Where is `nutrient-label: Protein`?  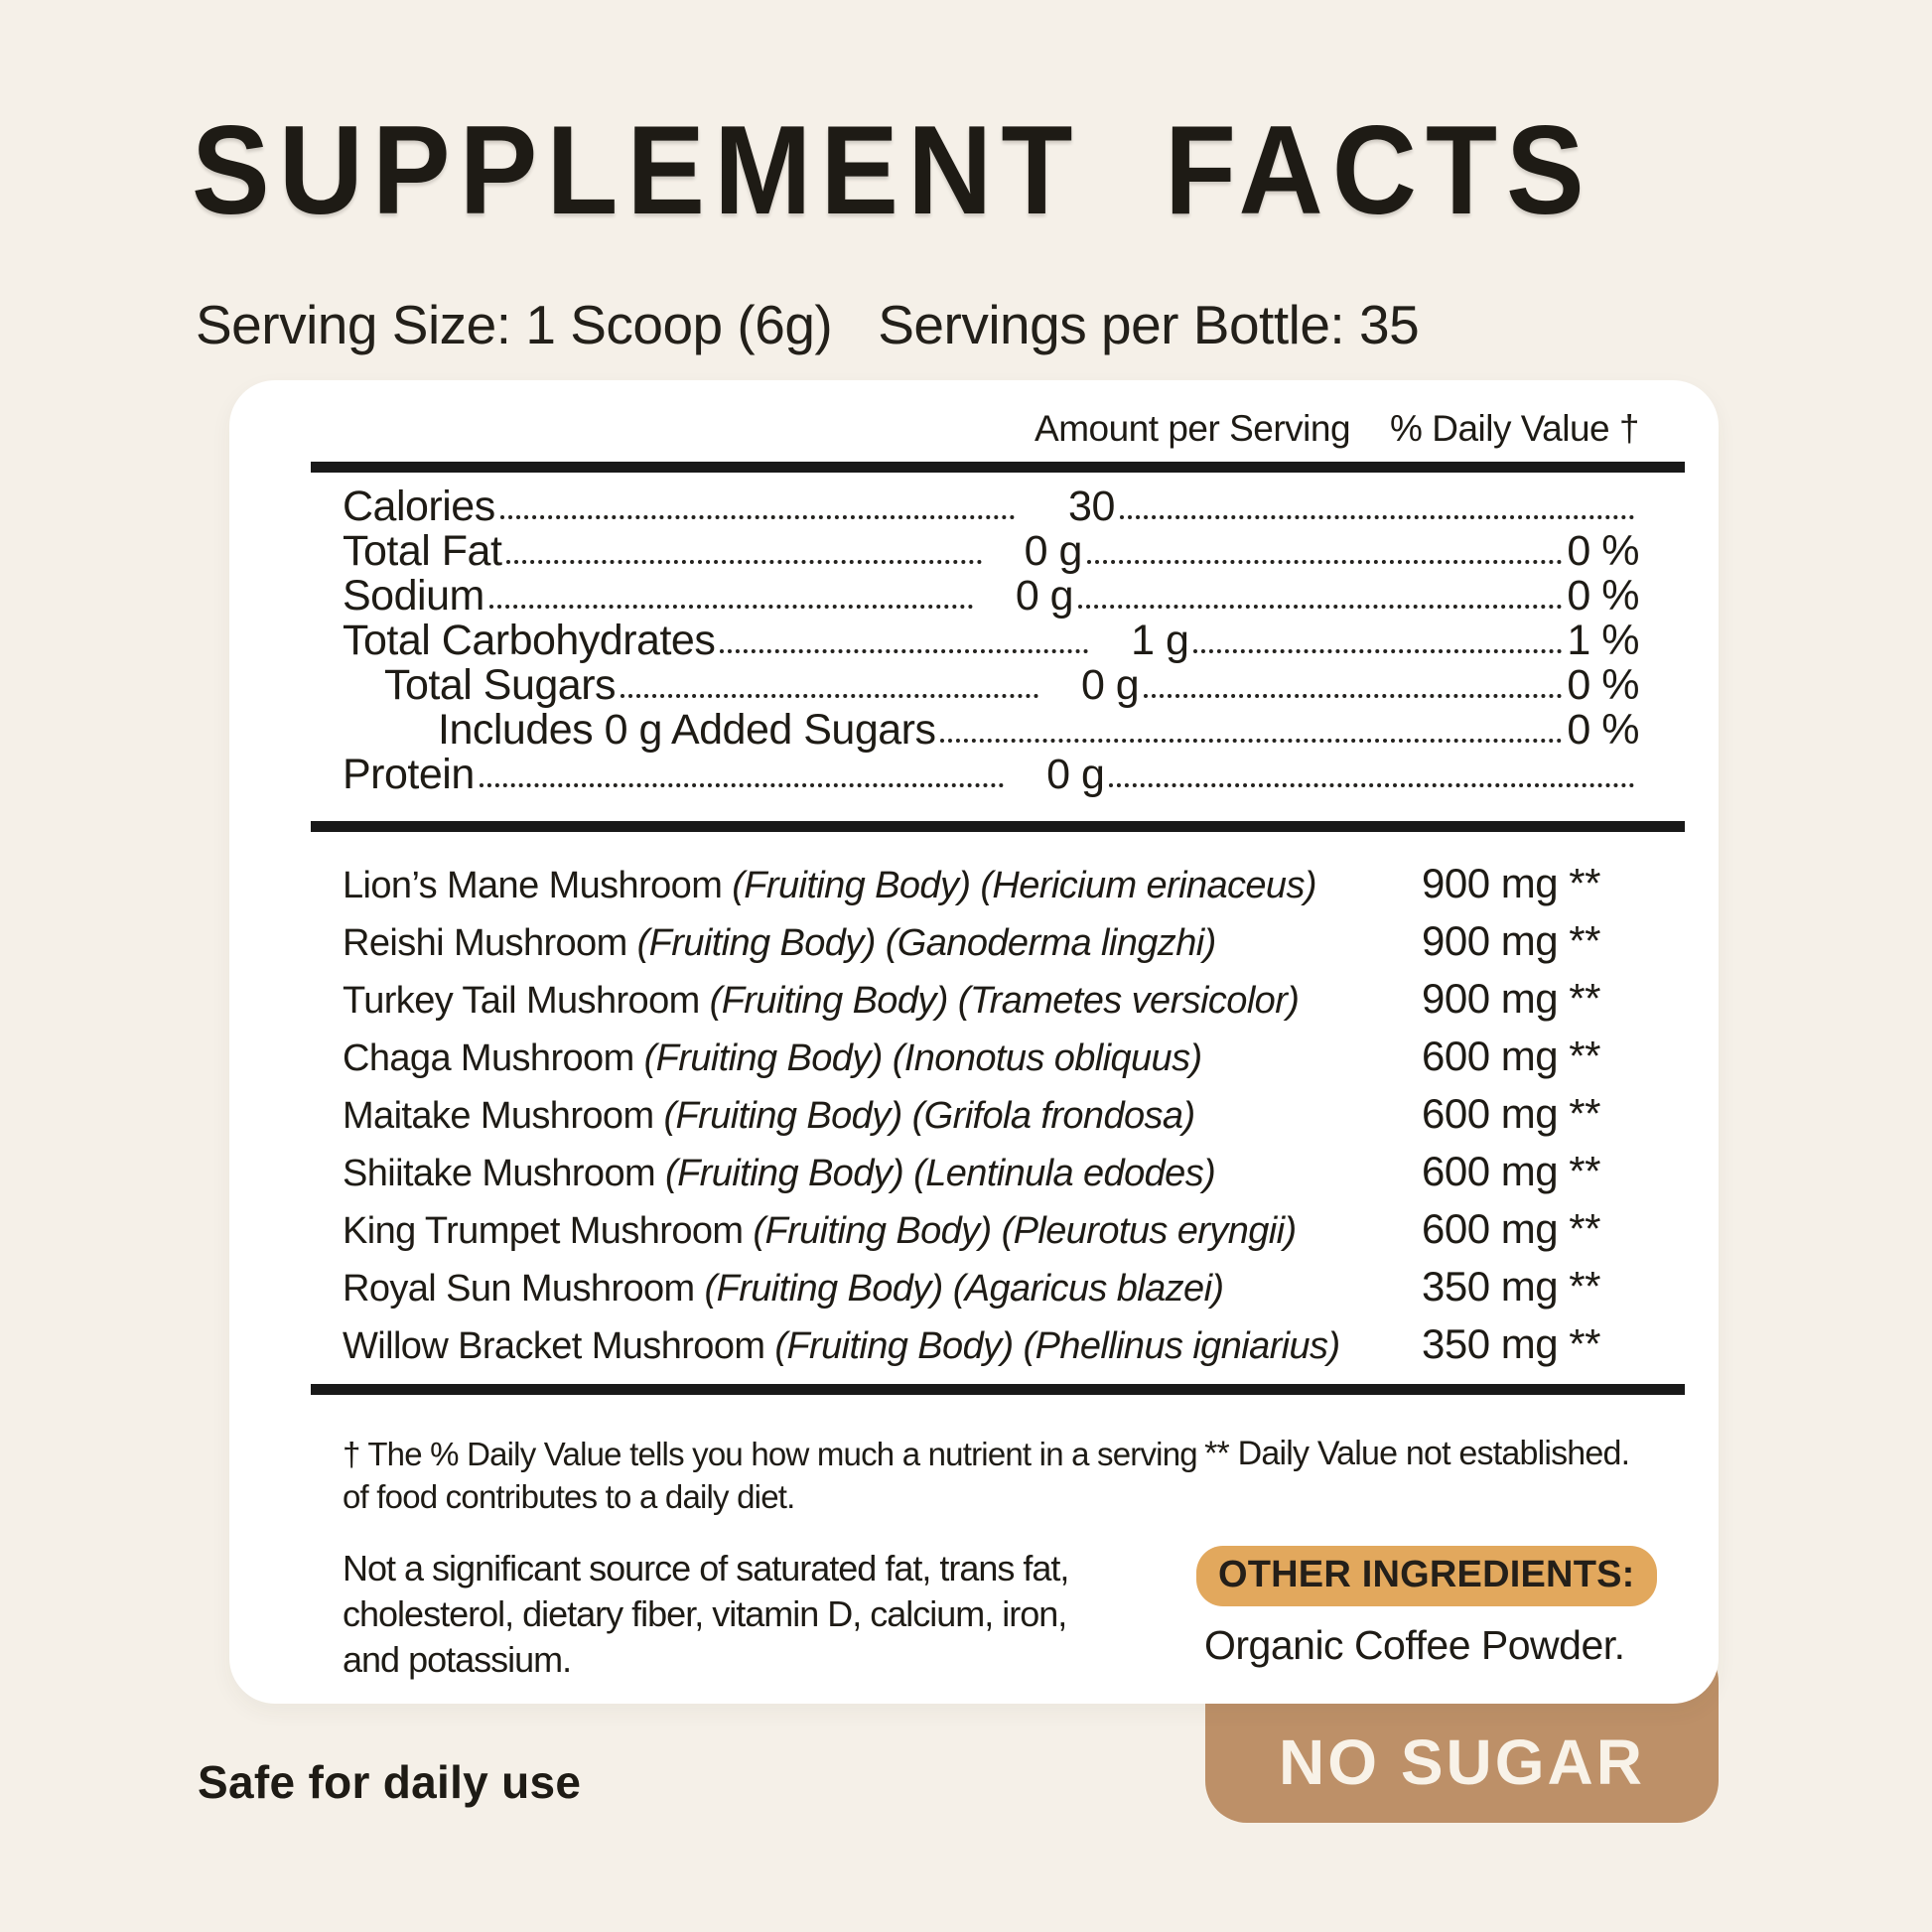 nutrient-label: Protein is located at coordinates (409, 775).